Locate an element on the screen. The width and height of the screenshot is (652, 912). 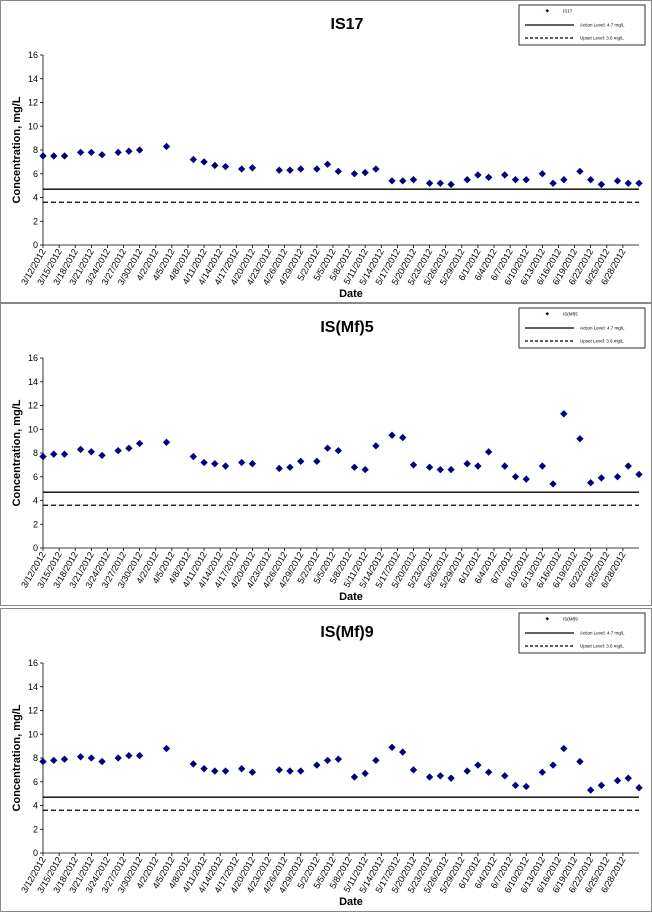
y-tick-label: 14 is located at coordinates (33, 382).